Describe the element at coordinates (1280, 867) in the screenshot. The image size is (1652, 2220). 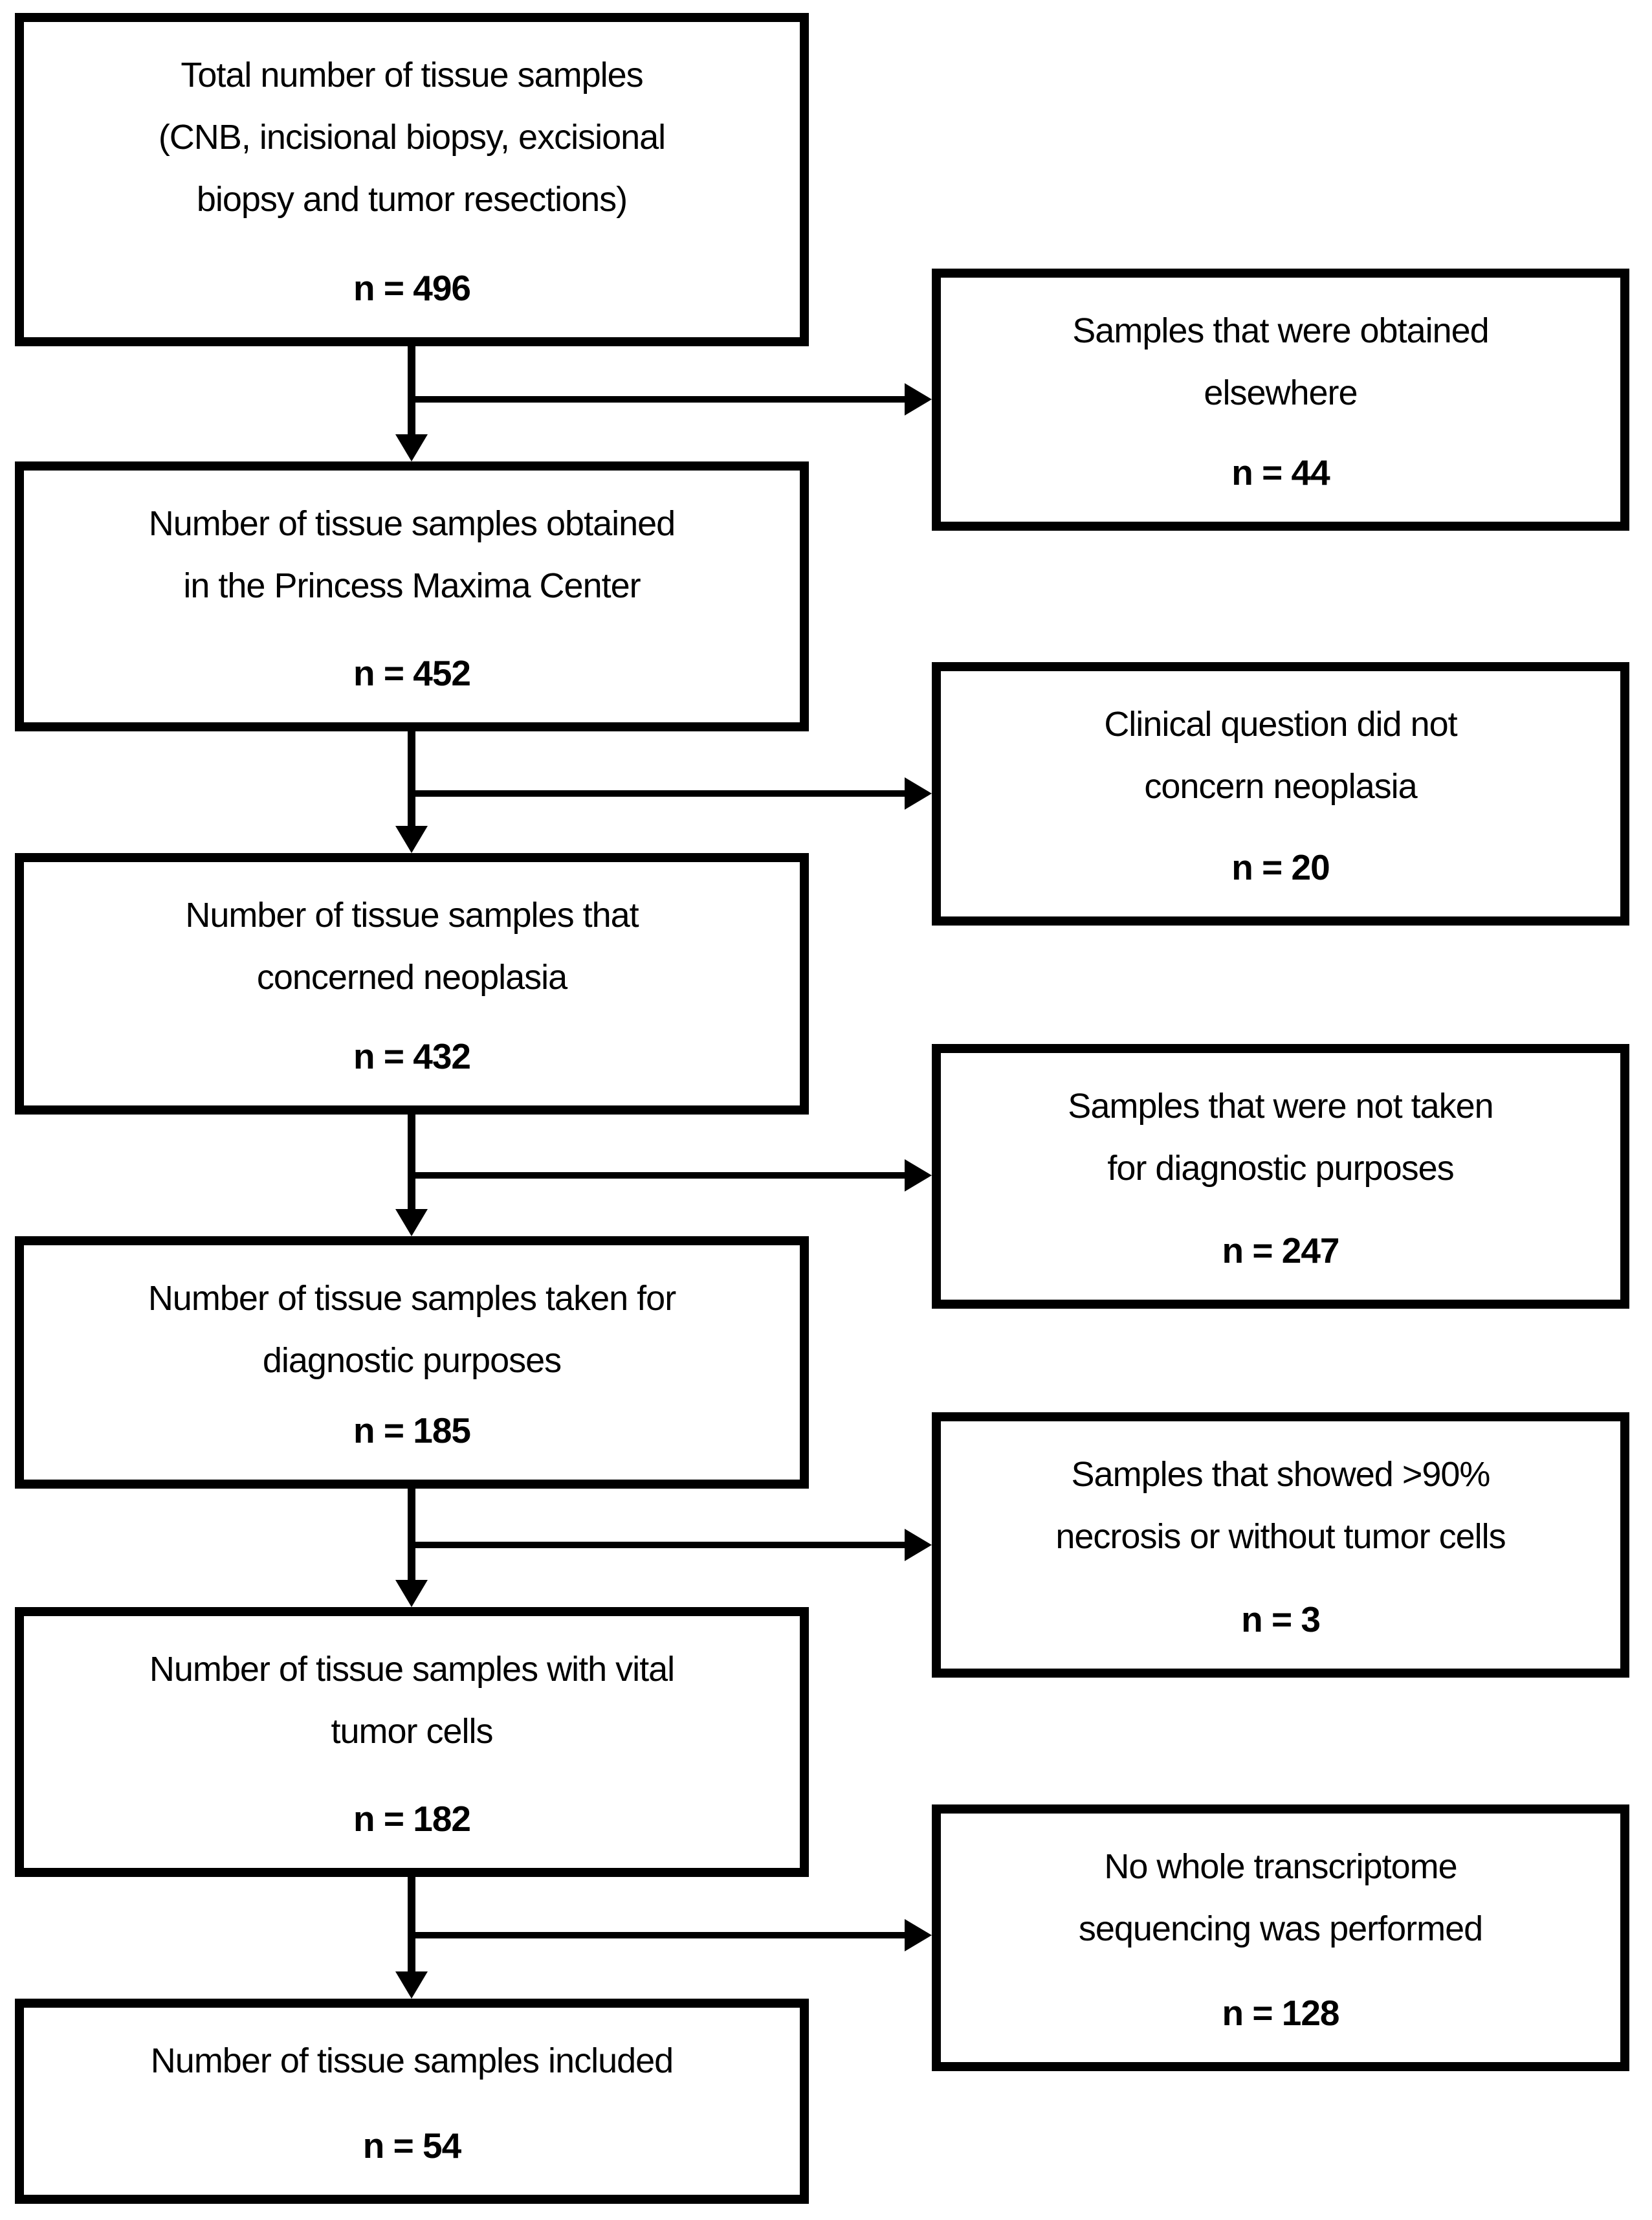
I see `sample-count: n = 20` at that location.